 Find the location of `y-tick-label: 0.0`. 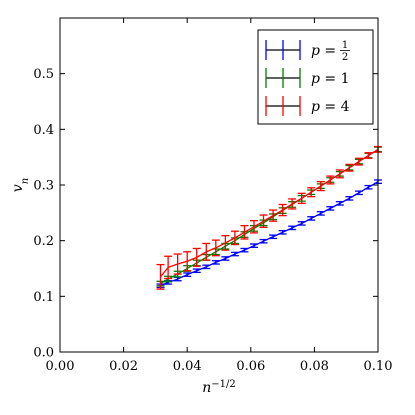

y-tick-label: 0.0 is located at coordinates (43, 353).